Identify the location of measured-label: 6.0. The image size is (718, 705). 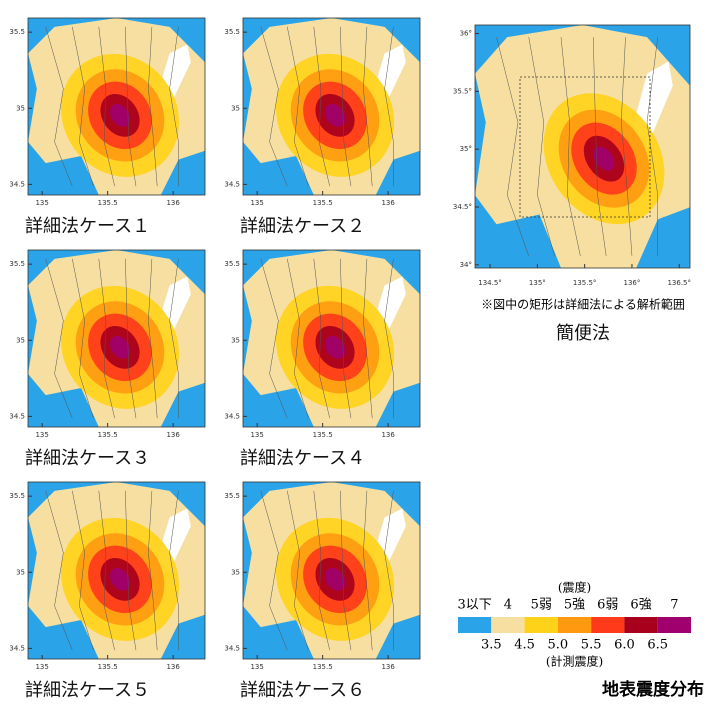
(624, 645).